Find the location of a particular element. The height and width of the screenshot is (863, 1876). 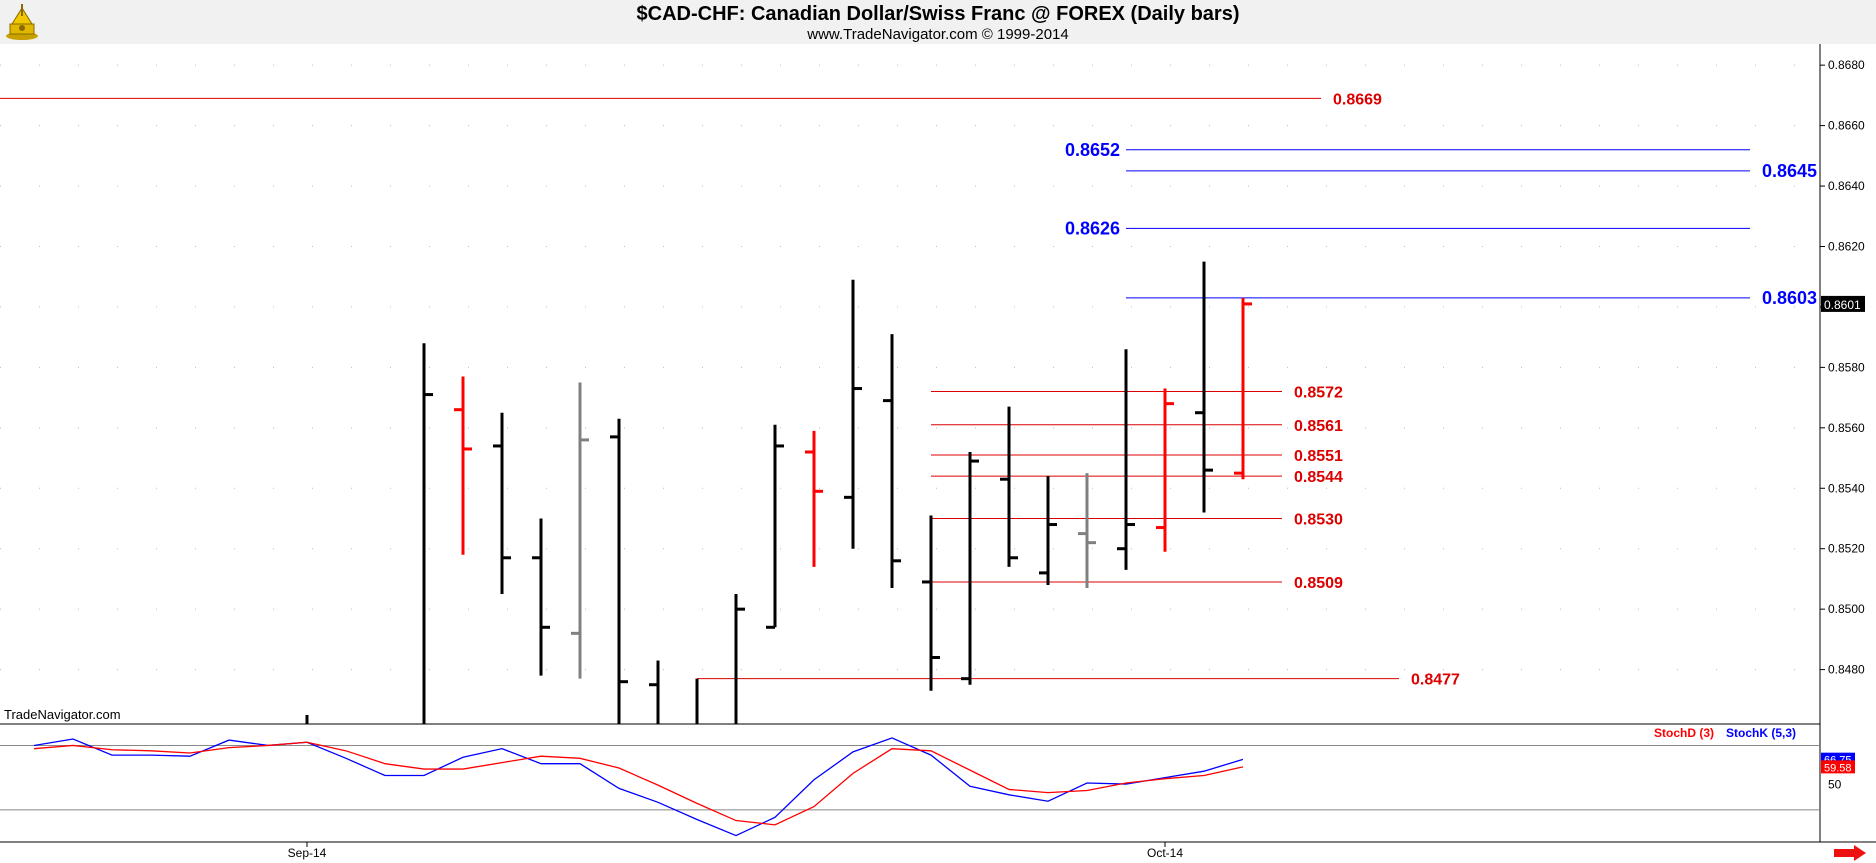

price-axis-label: 0.8480 is located at coordinates (1846, 670).